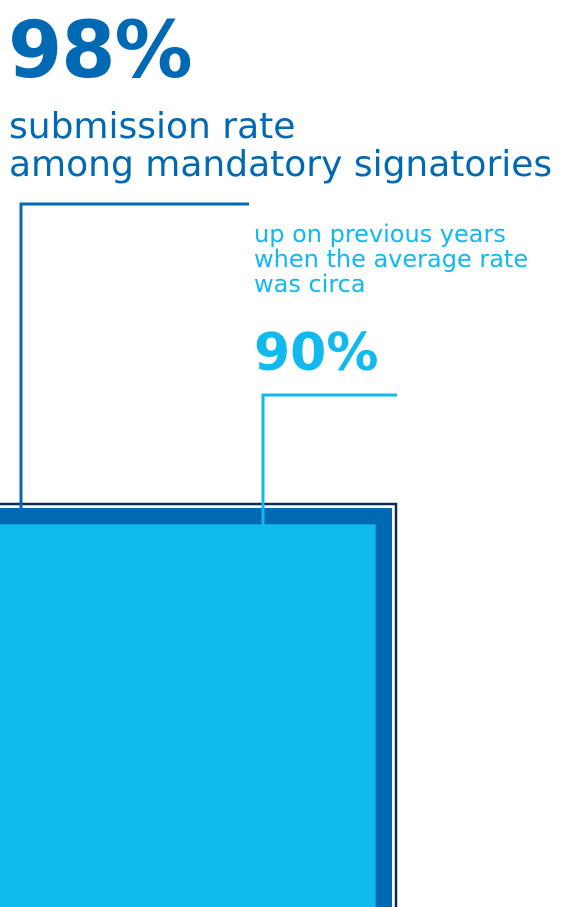 This screenshot has height=907, width=566. I want to click on headline-label-line: among mandatory signatories, so click(281, 164).